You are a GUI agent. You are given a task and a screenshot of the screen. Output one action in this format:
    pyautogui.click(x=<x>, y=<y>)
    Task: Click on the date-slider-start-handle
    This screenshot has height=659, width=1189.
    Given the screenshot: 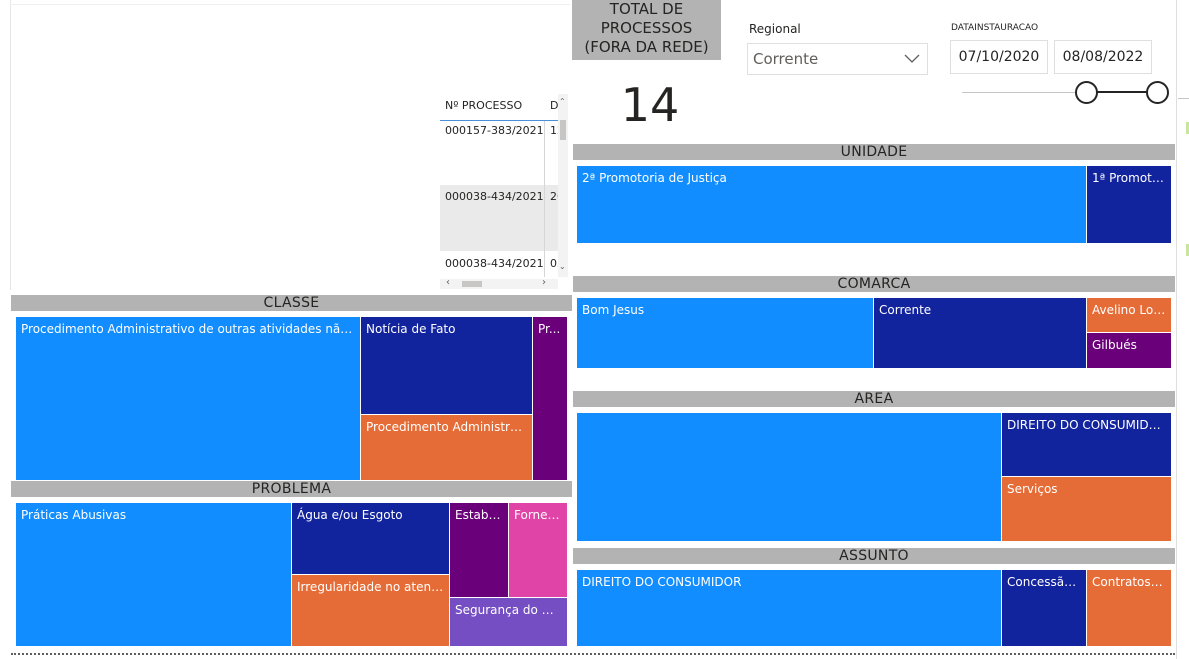 What is the action you would take?
    pyautogui.click(x=1086, y=92)
    